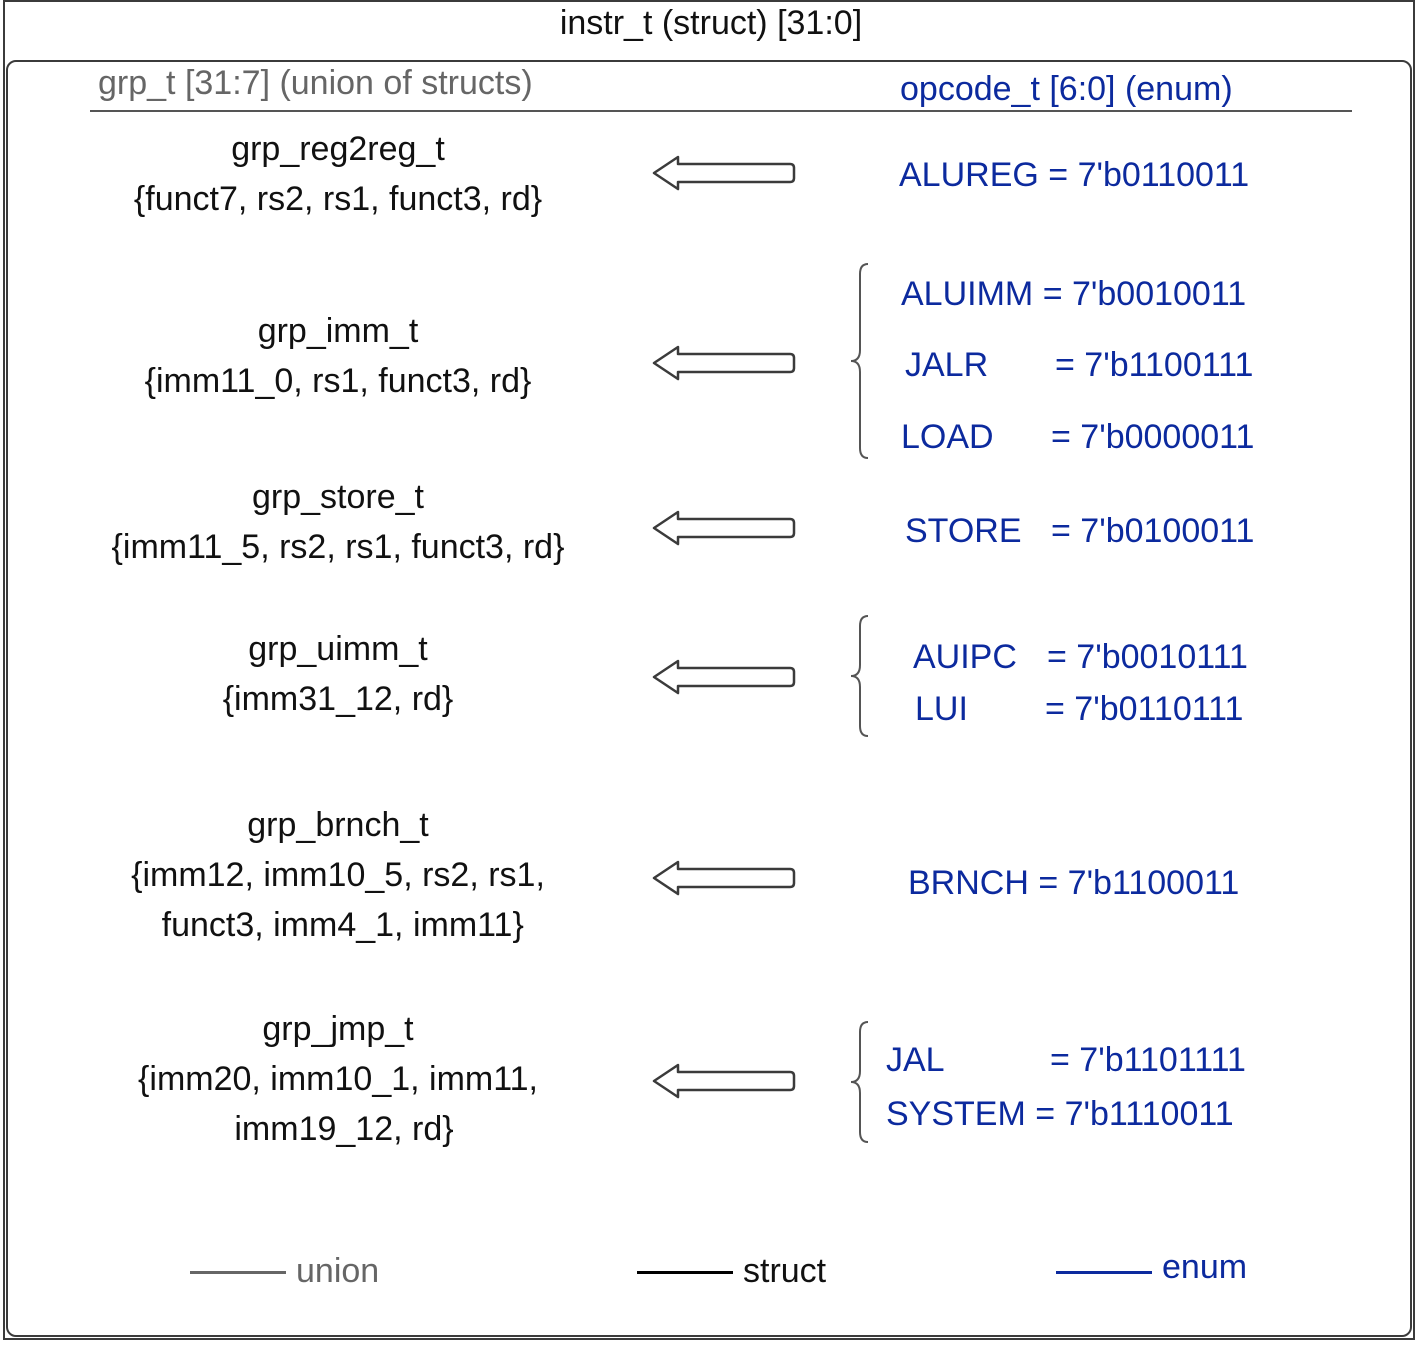  I want to click on opcode-brnch: BRNCH = 7'b1100011, so click(1073, 883).